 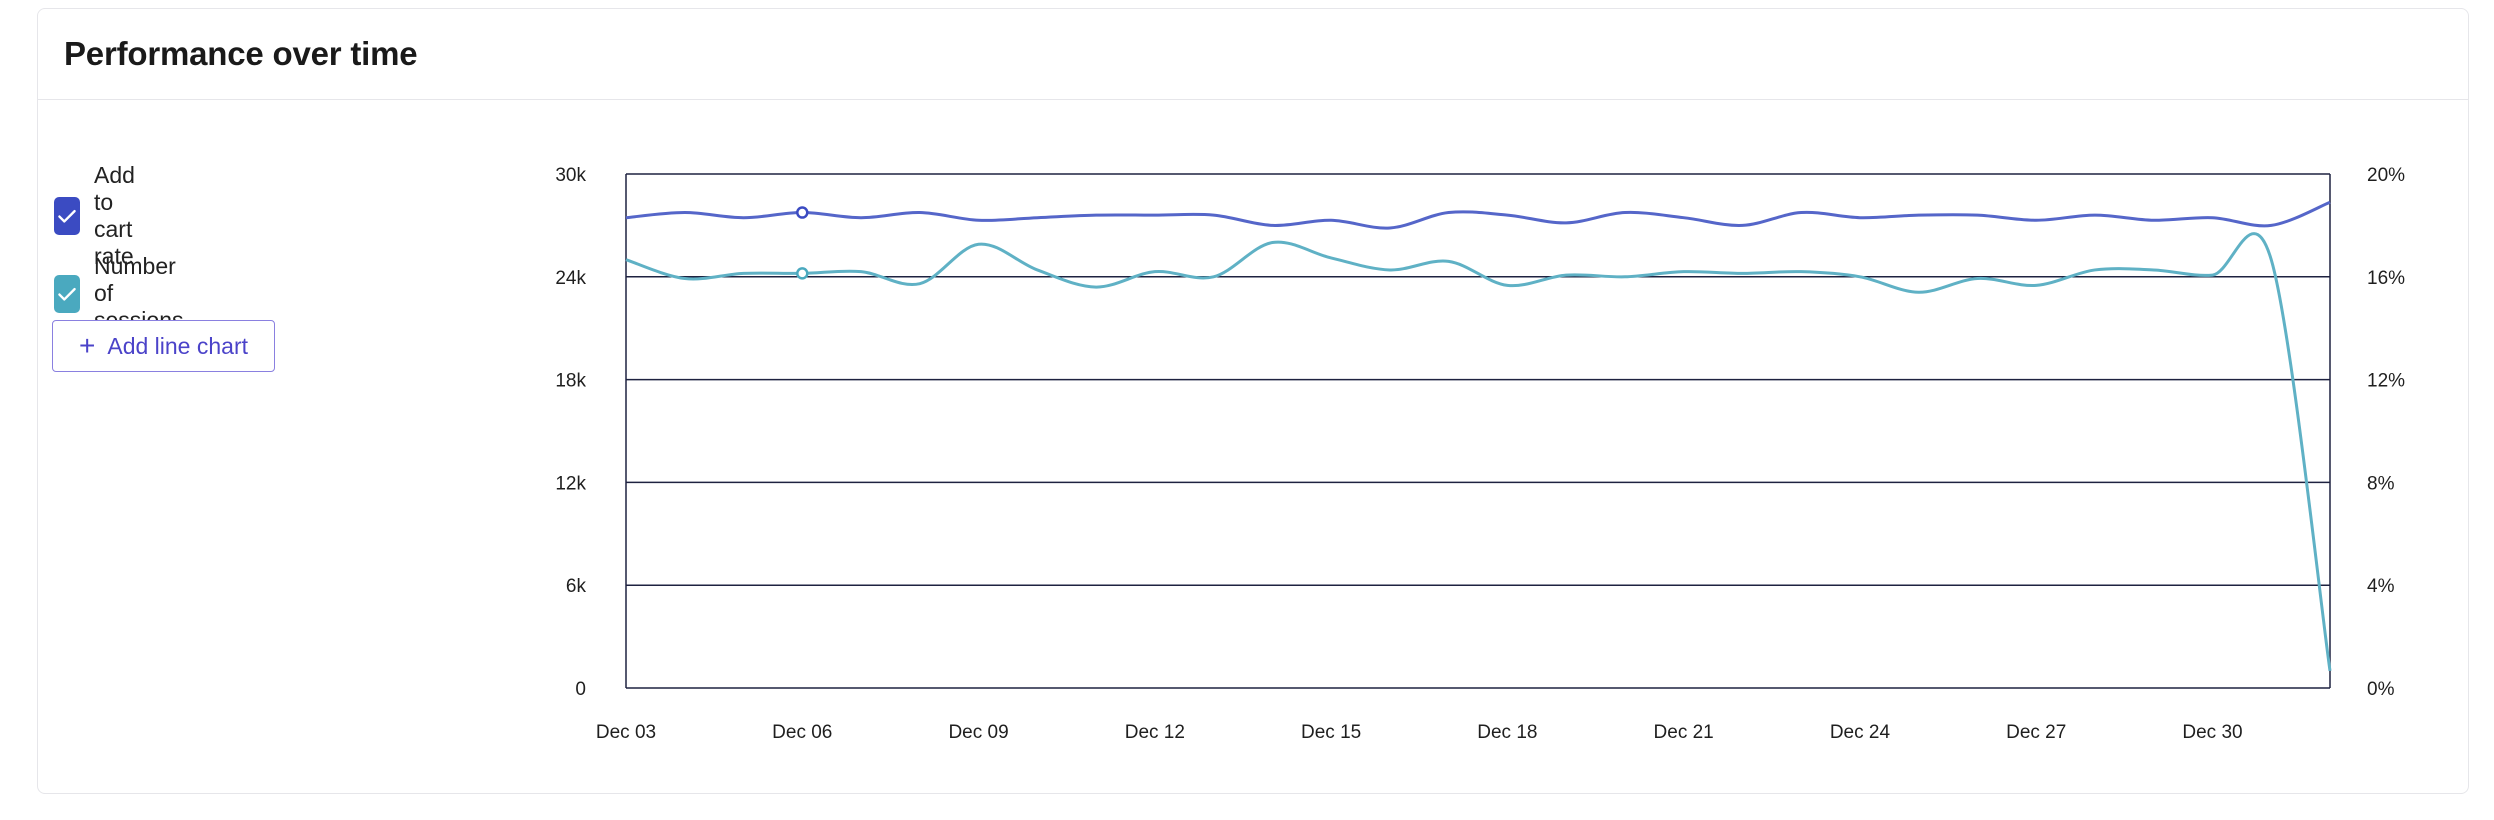 I want to click on plus-icon: +, so click(x=87, y=345).